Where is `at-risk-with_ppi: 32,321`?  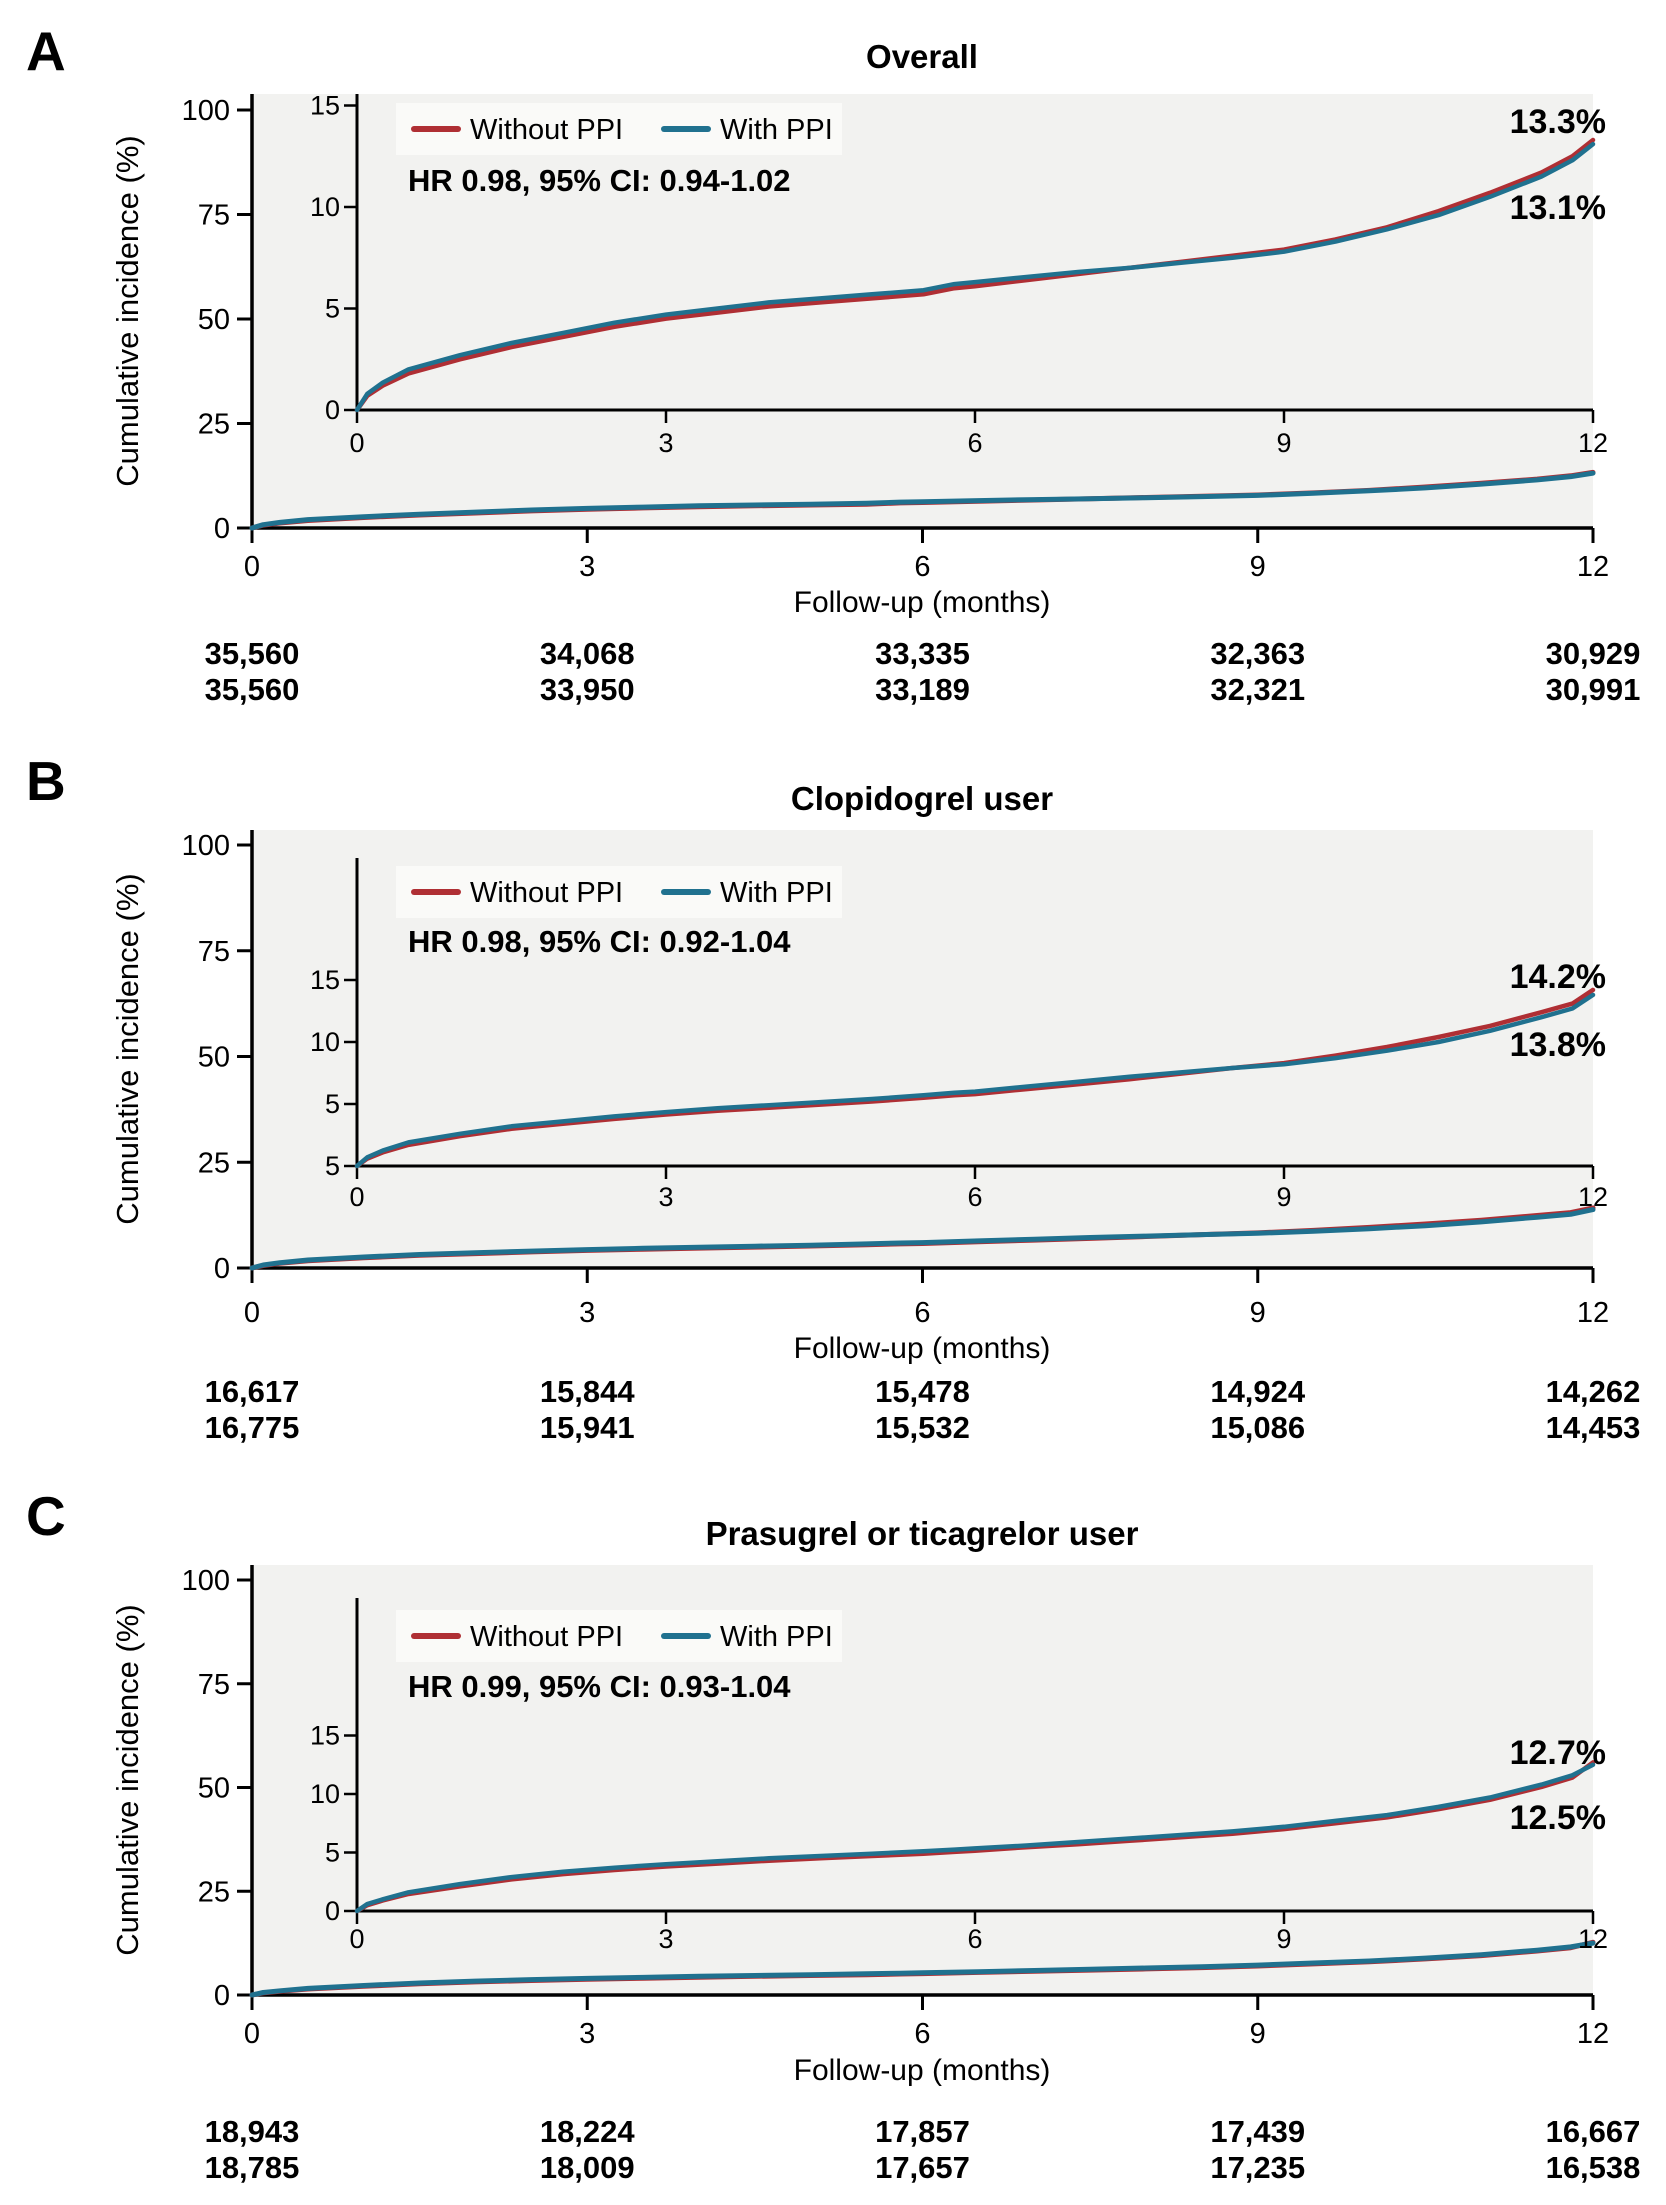
at-risk-with_ppi: 32,321 is located at coordinates (1257, 689).